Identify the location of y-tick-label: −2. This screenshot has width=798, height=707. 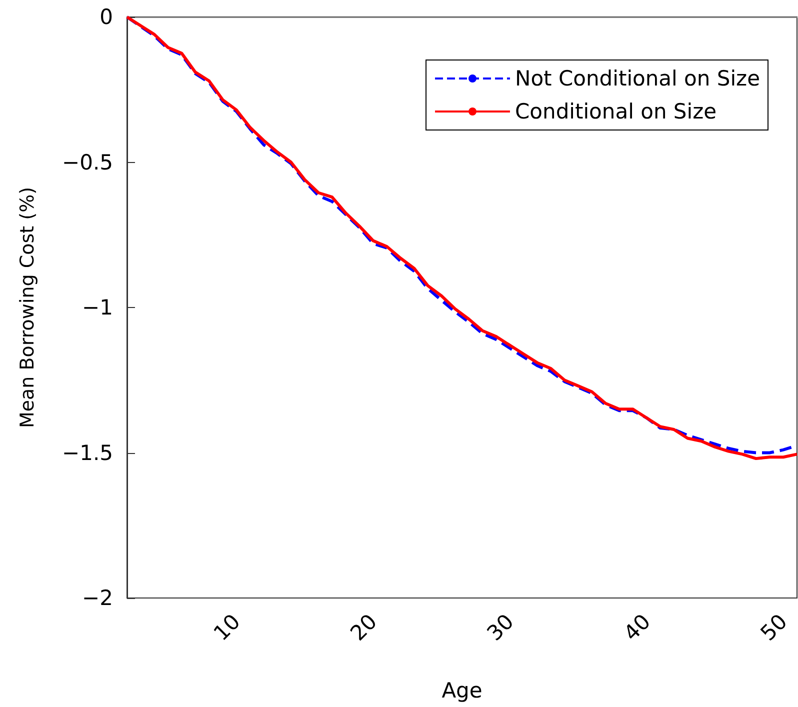
(97, 598).